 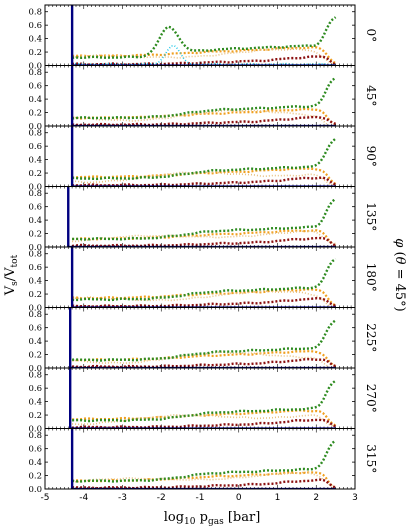 I want to click on panel-7: 0.0 0.2 0.4 0.6 0.8 315°, so click(x=203, y=461).